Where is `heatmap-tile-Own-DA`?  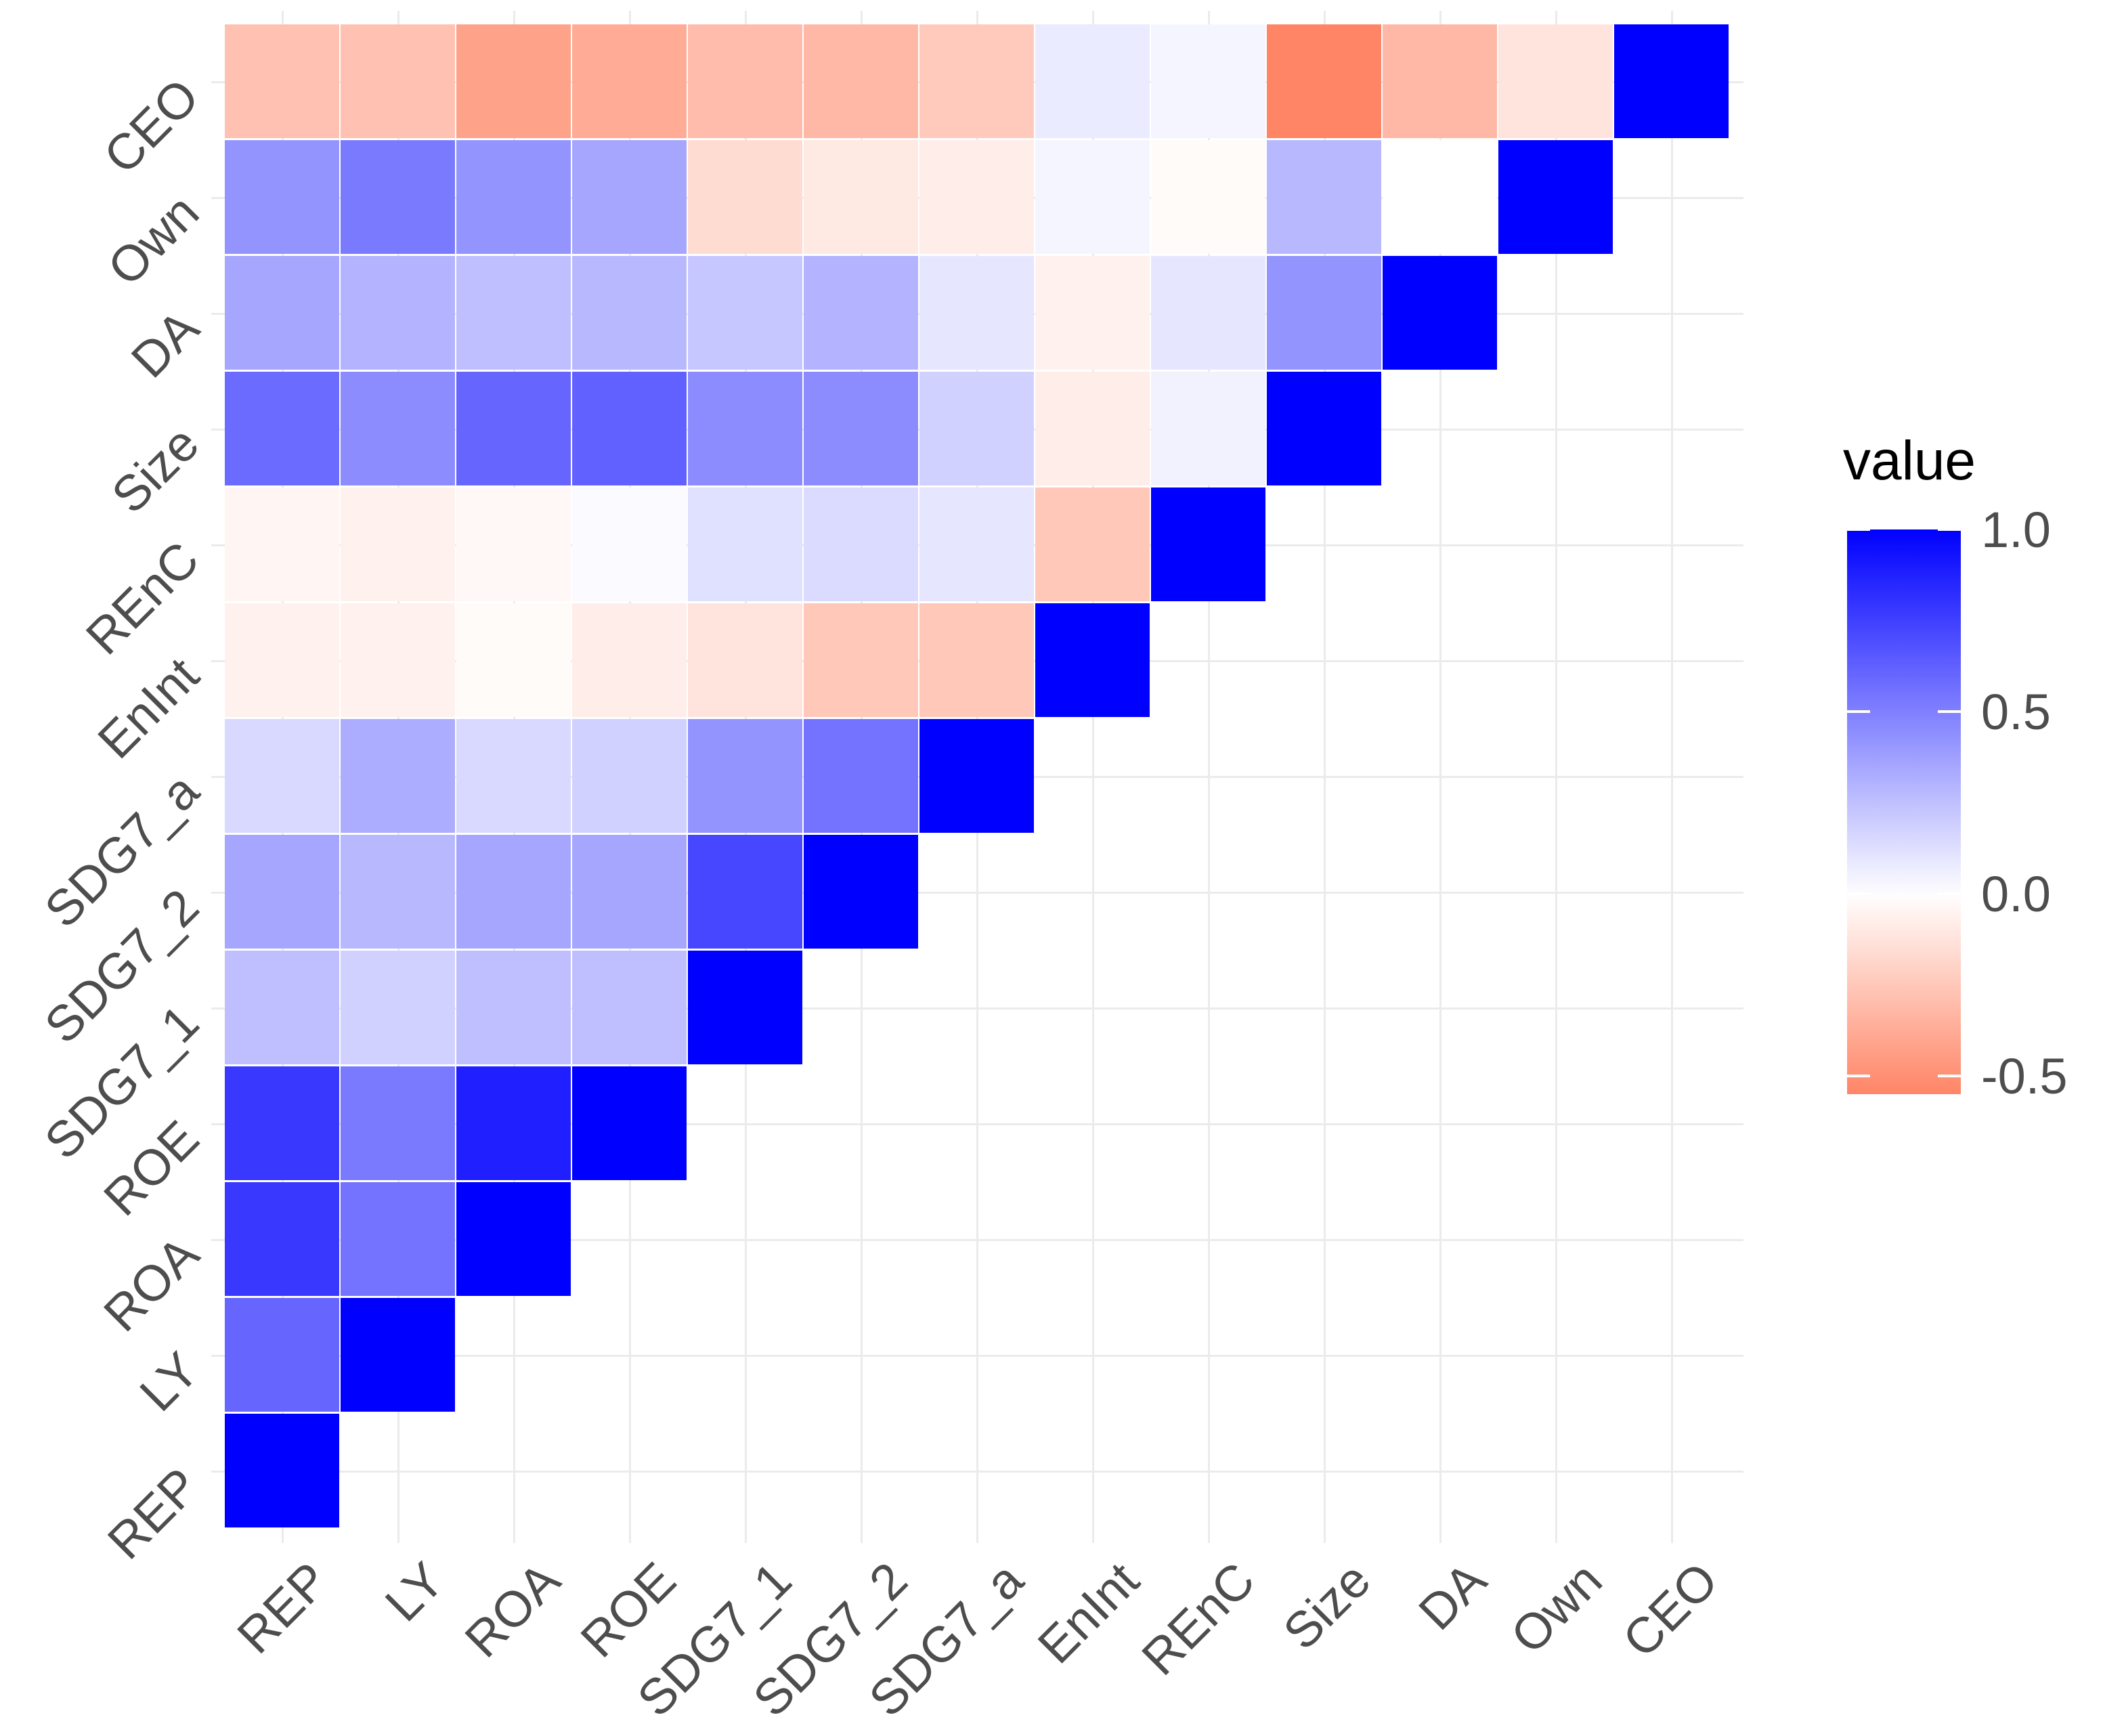 heatmap-tile-Own-DA is located at coordinates (1440, 197).